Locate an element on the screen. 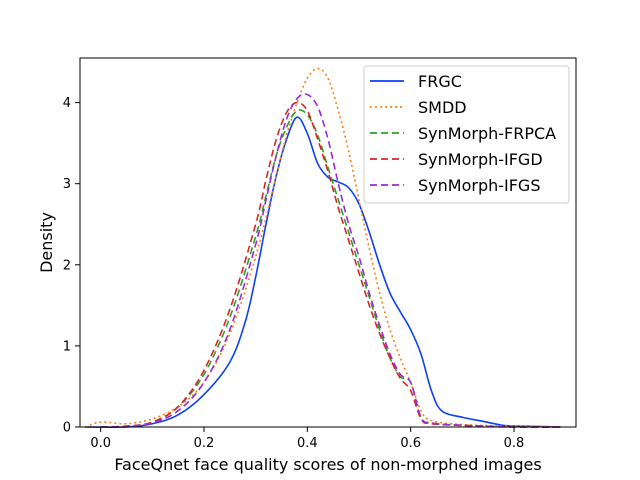  y-tick-label: 3 is located at coordinates (67, 184).